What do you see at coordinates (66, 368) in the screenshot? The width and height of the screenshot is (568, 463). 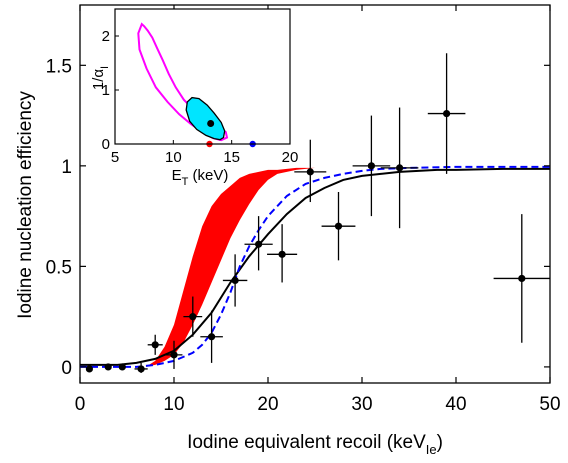 I see `y-tick-label: 0` at bounding box center [66, 368].